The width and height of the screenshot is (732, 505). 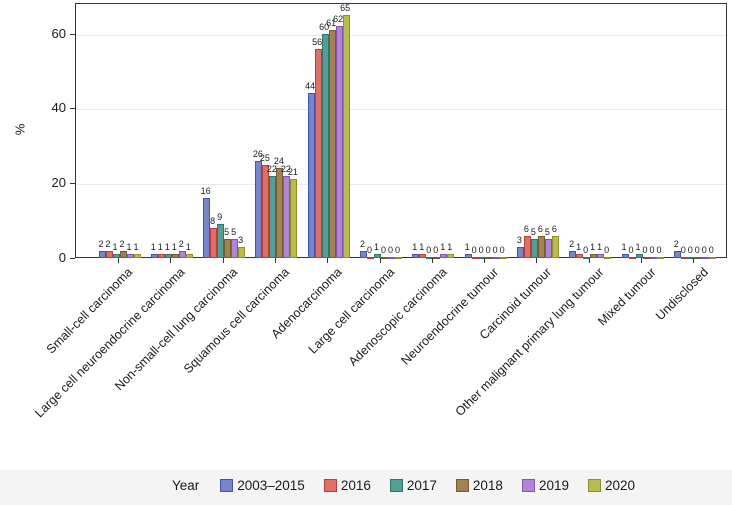 I want to click on bar-value-label: 62, so click(x=338, y=19).